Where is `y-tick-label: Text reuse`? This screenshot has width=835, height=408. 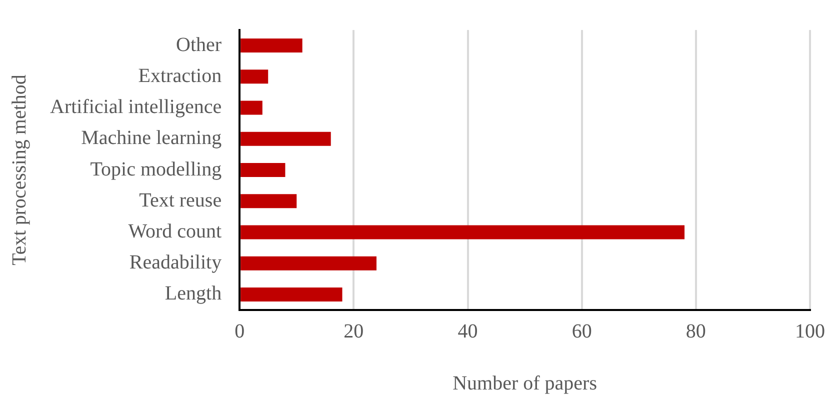 y-tick-label: Text reuse is located at coordinates (180, 200).